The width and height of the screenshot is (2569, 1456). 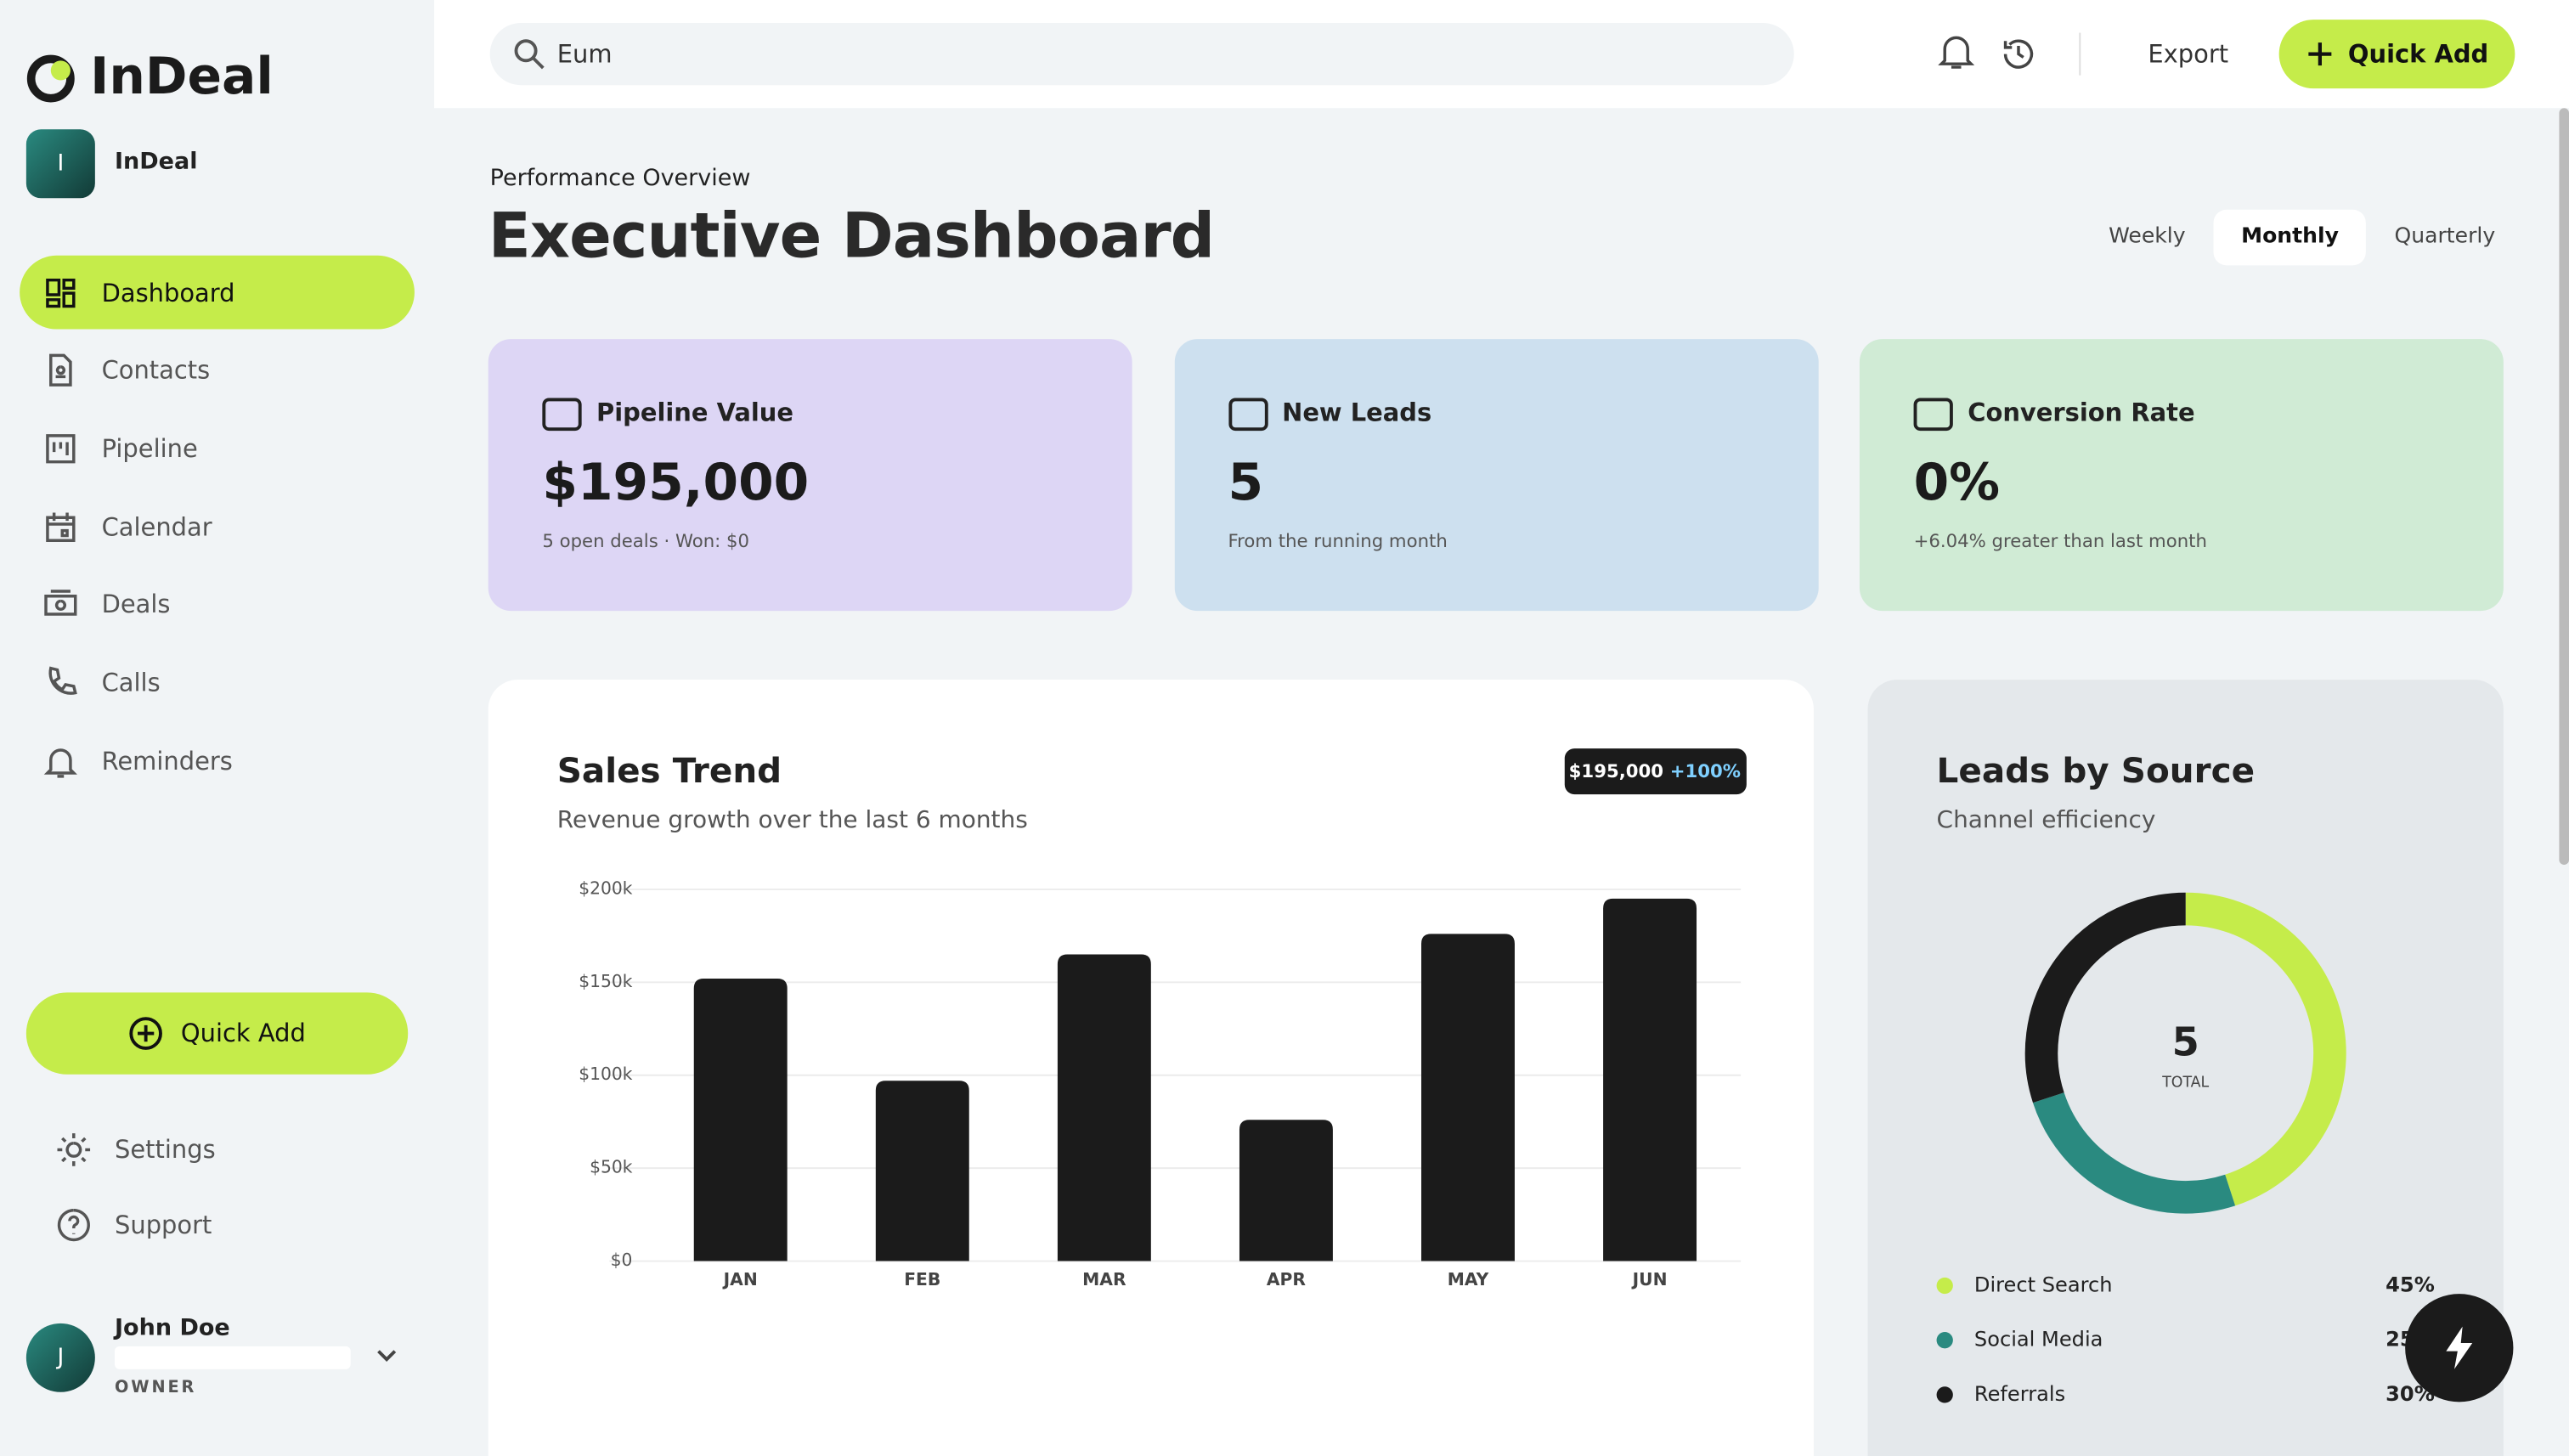 What do you see at coordinates (2080, 54) in the screenshot?
I see `divider` at bounding box center [2080, 54].